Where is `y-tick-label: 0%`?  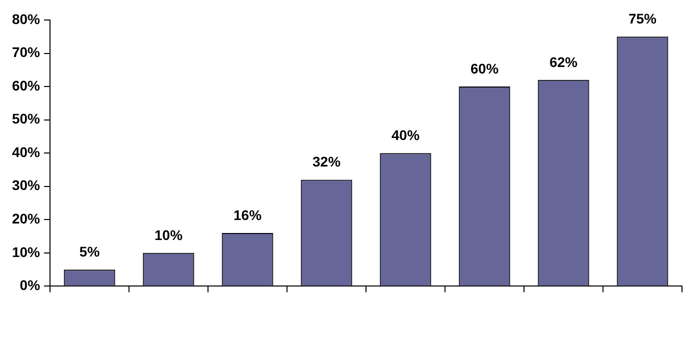
y-tick-label: 0% is located at coordinates (30, 285).